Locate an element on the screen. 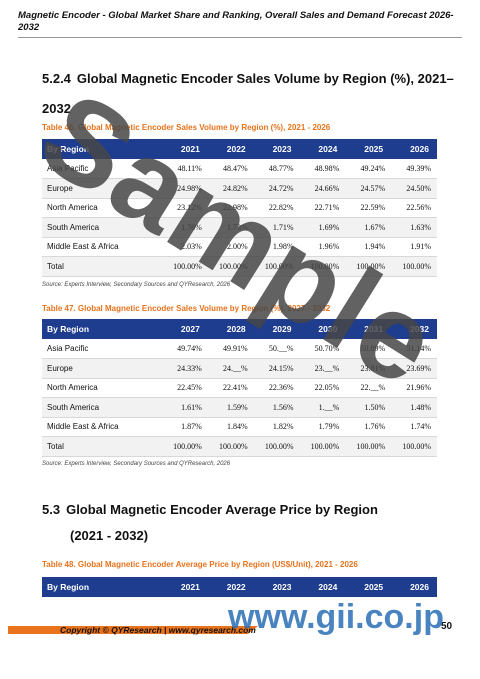 This screenshot has width=480, height=679. value-cell: 22.59% is located at coordinates (368, 208).